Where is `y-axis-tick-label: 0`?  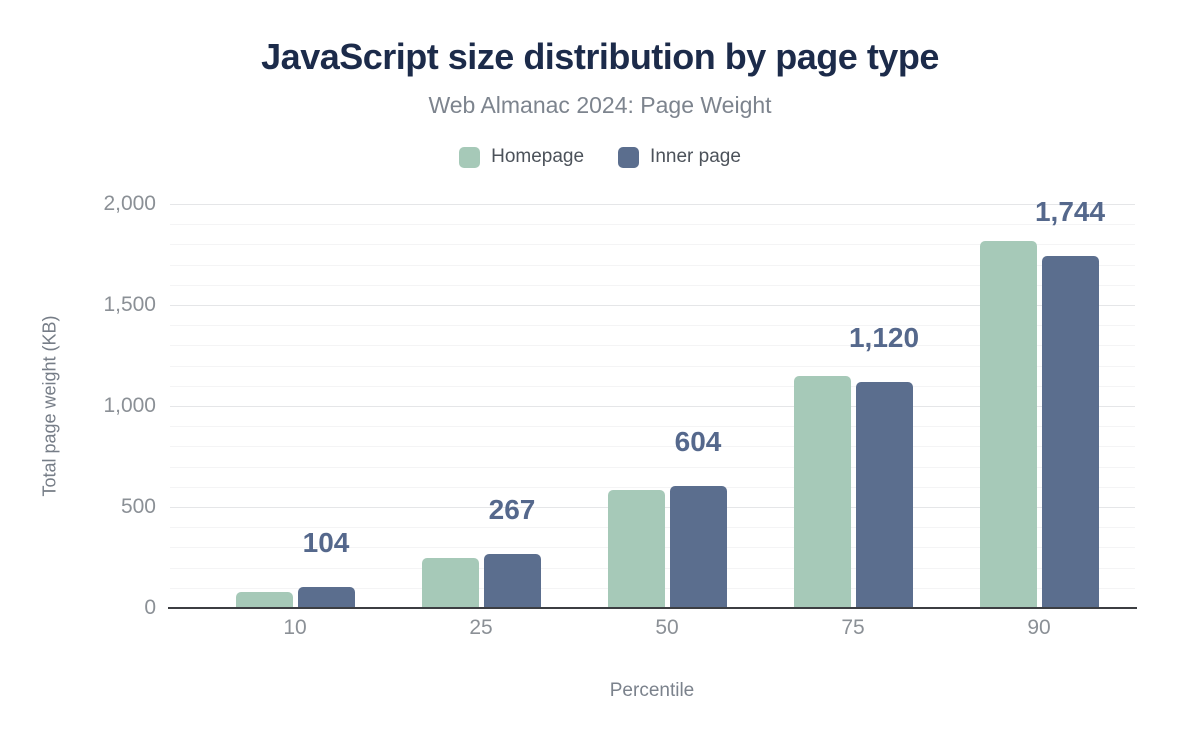 y-axis-tick-label: 0 is located at coordinates (150, 607).